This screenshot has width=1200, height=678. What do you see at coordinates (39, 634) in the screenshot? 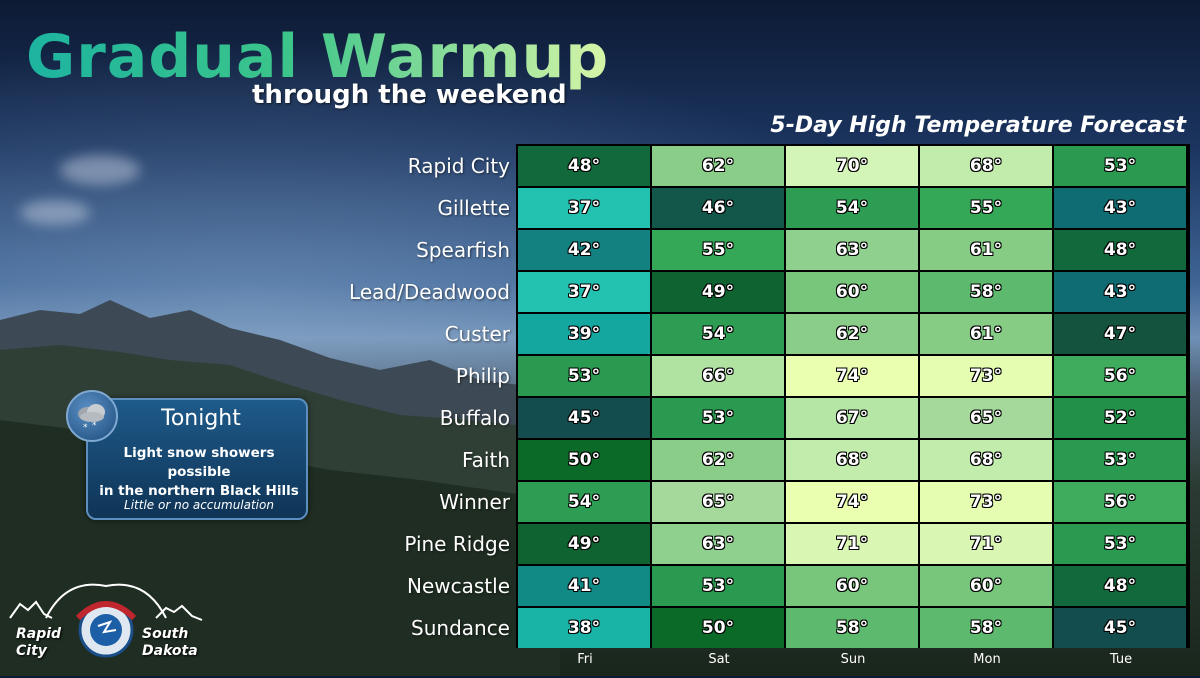
I see `logo-left-line-1: Rapid` at bounding box center [39, 634].